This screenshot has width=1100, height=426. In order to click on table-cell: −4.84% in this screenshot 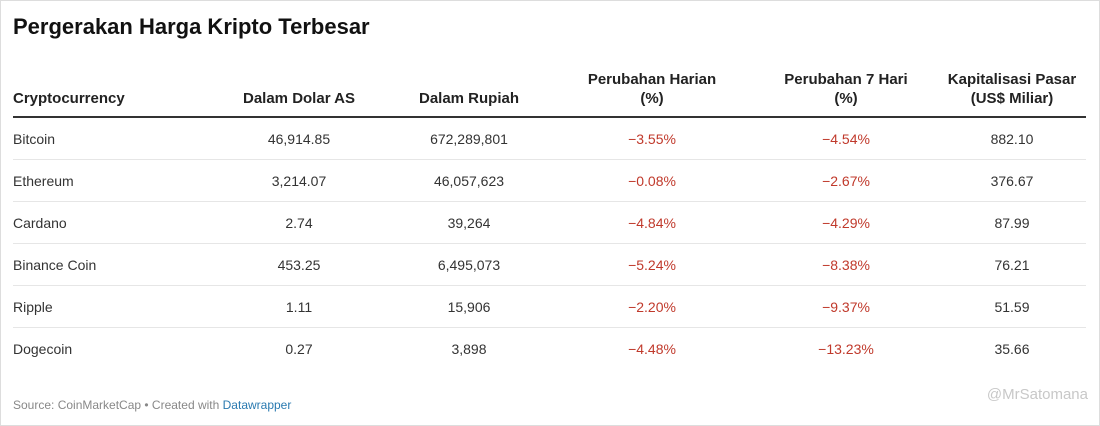, I will do `click(652, 222)`.